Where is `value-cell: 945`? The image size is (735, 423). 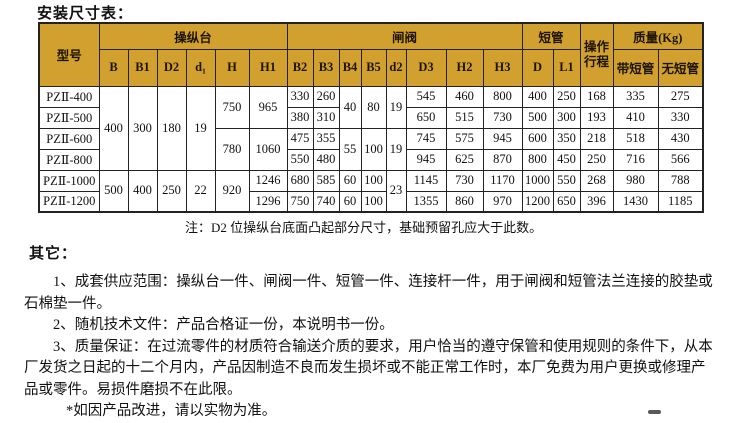 value-cell: 945 is located at coordinates (426, 159).